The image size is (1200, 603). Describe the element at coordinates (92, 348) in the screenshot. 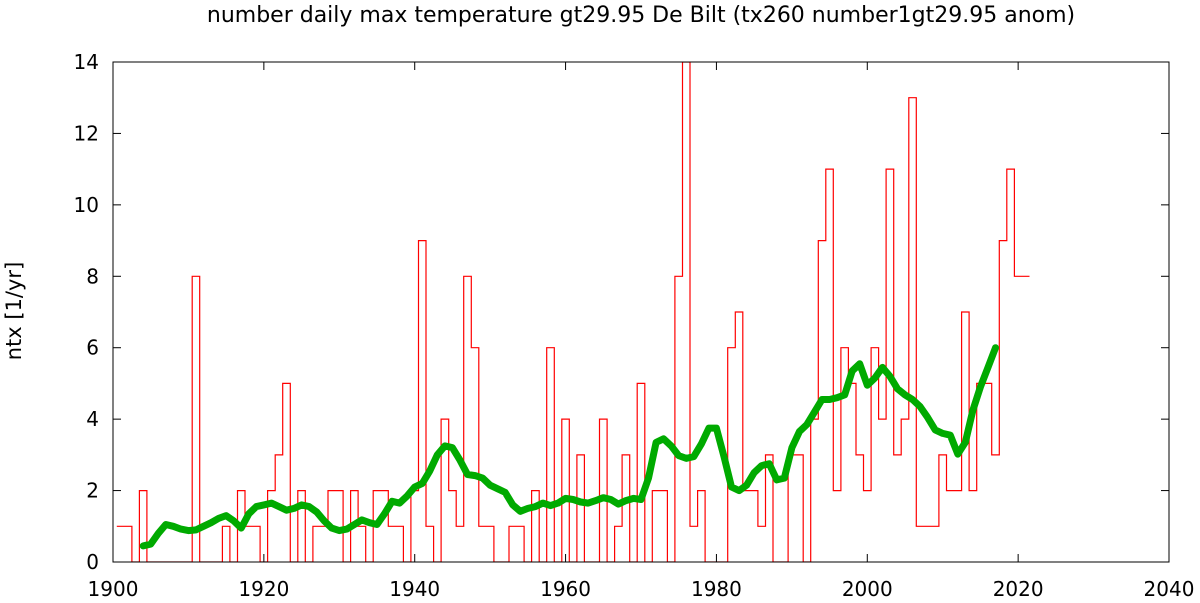

I see `y-tick-label: 6` at that location.